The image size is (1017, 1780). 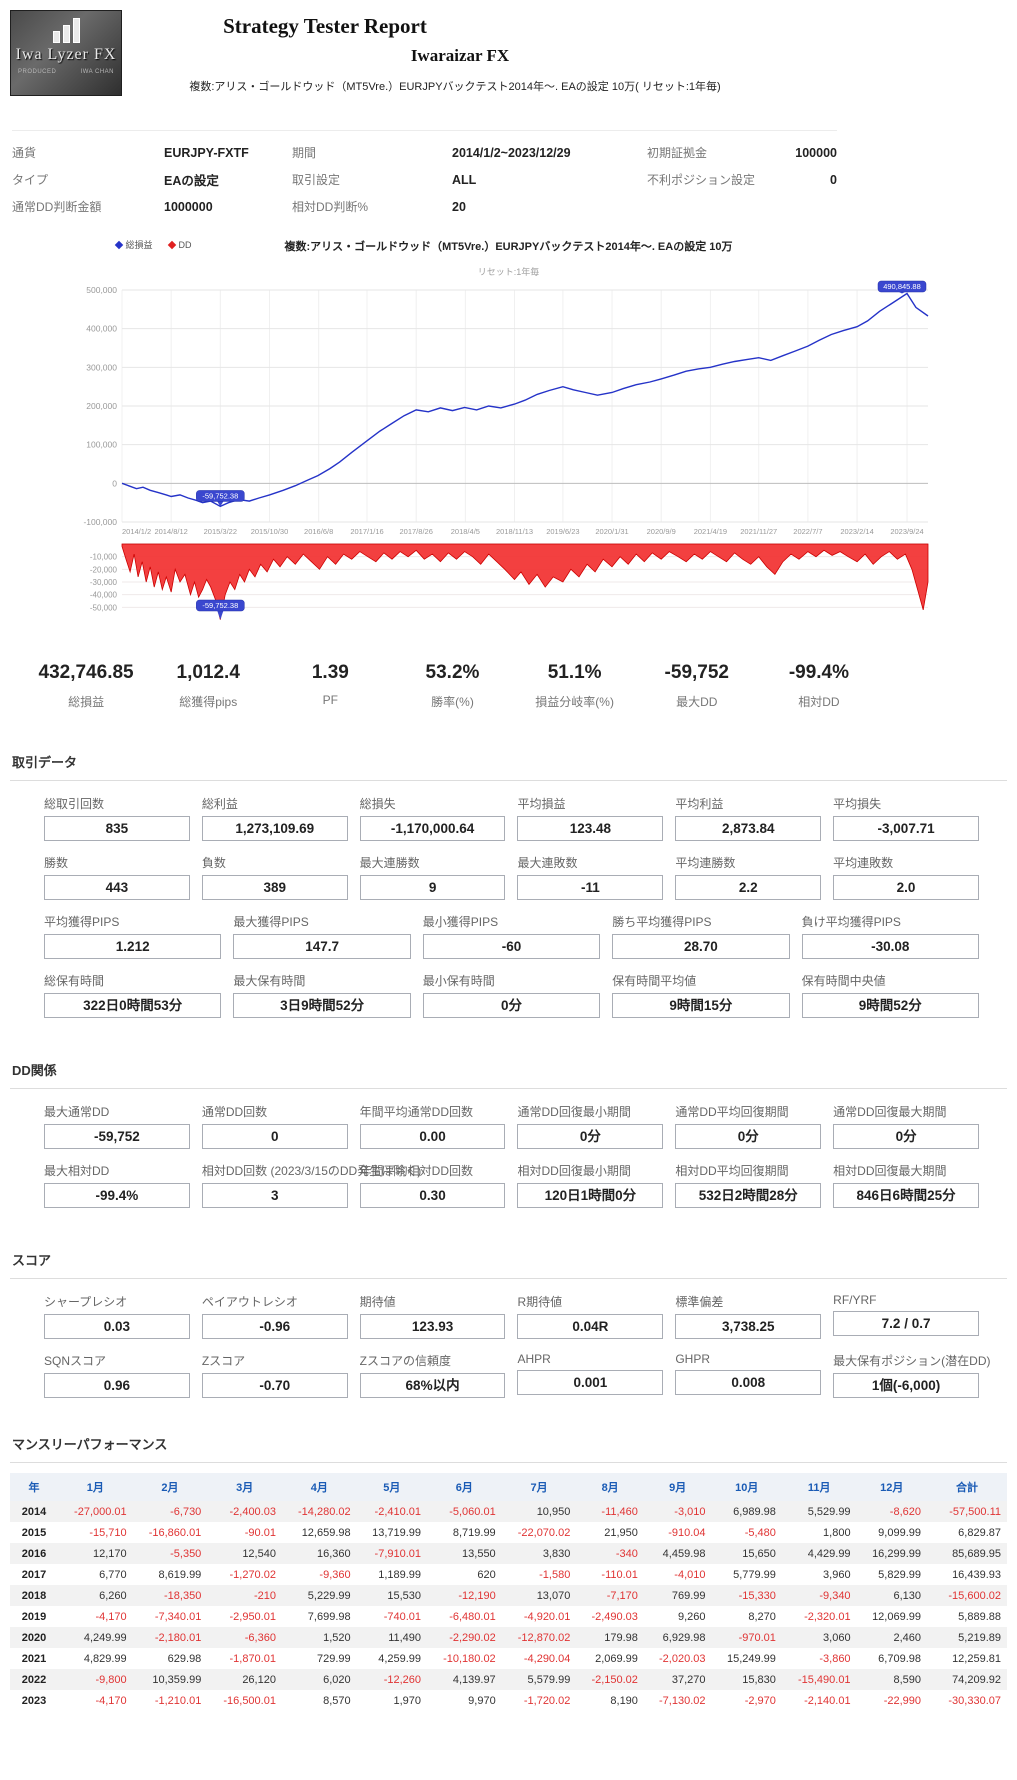 I want to click on stat-label: 期待値, so click(x=377, y=1302).